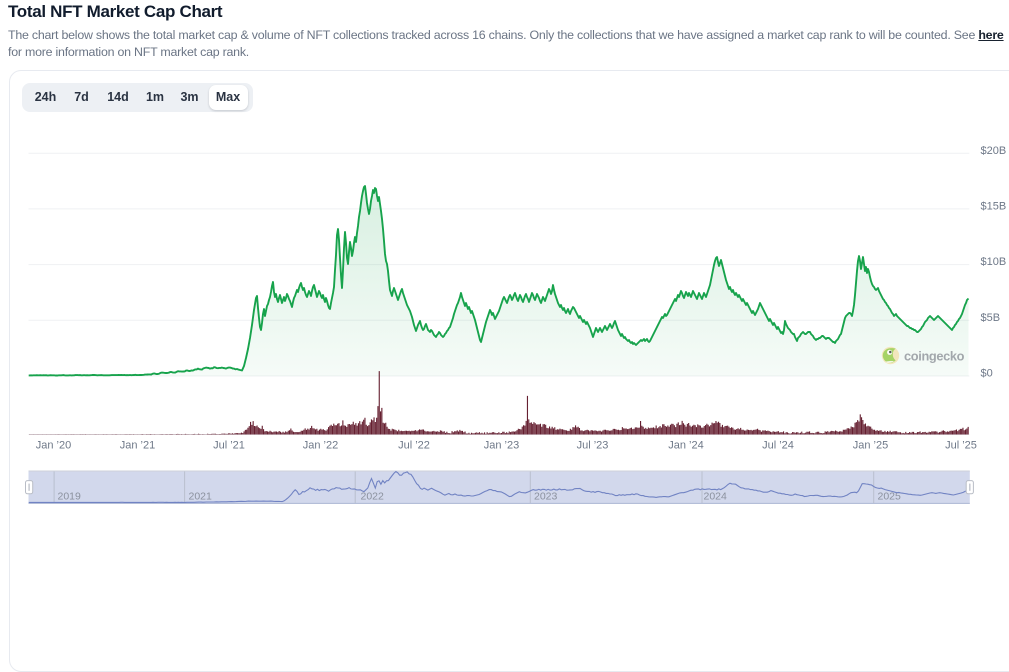 This screenshot has width=1009, height=672. What do you see at coordinates (501, 446) in the screenshot?
I see `svg-text: Jan ’23` at bounding box center [501, 446].